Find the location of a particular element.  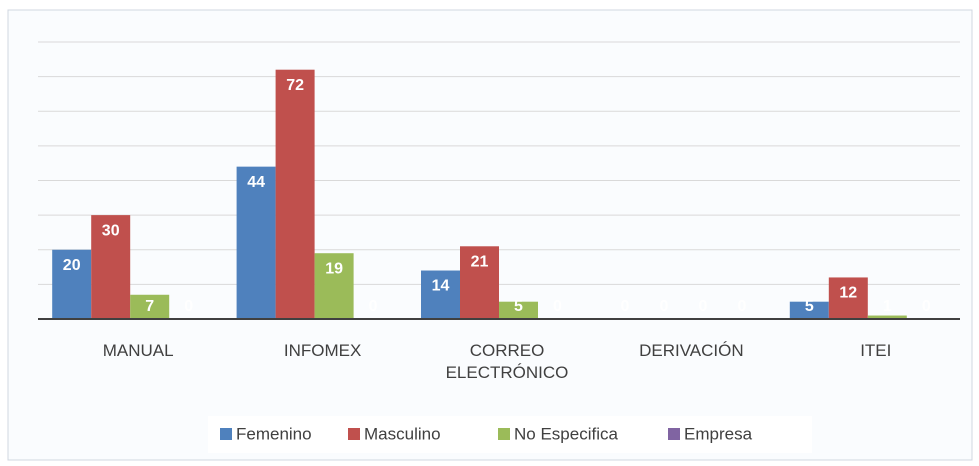

legend-label: Masculino is located at coordinates (402, 433).